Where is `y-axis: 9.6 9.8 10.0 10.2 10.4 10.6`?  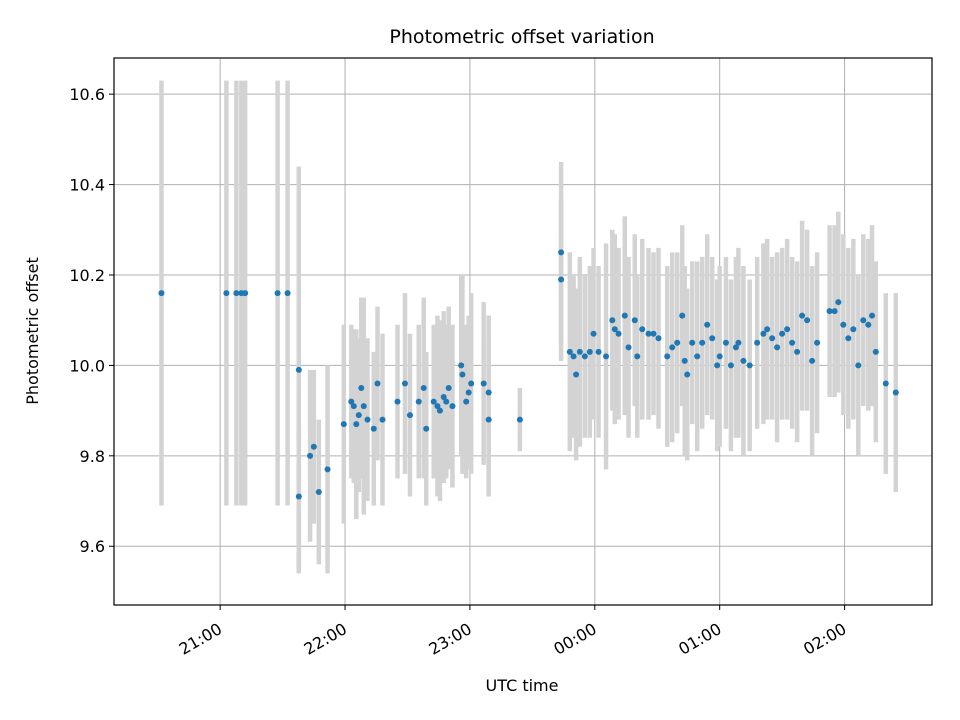 y-axis: 9.6 9.8 10.0 10.2 10.4 10.6 is located at coordinates (91, 320).